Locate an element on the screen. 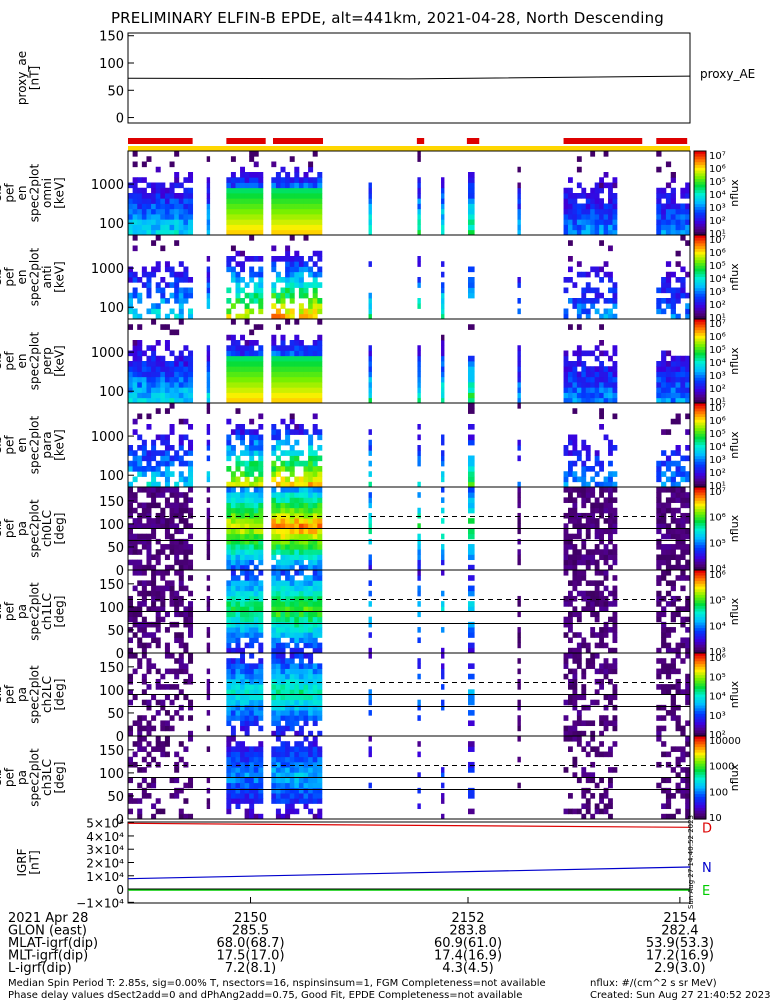 This screenshot has width=775, height=1001. ylabel-spec_omni-3: spec2plot is located at coordinates (34, 192).